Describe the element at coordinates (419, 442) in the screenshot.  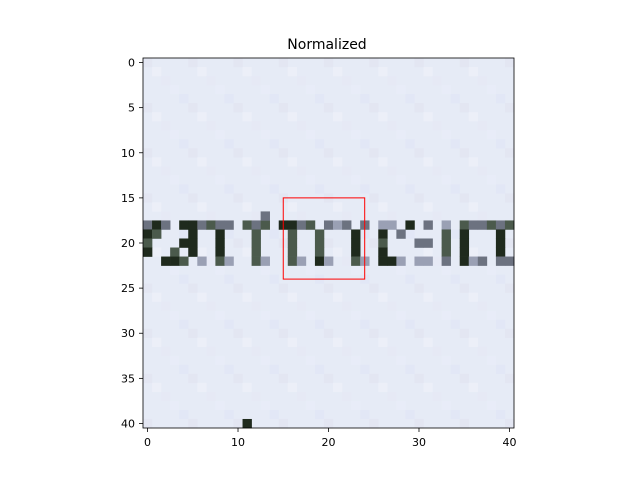
I see `x-tick-label: 30` at that location.